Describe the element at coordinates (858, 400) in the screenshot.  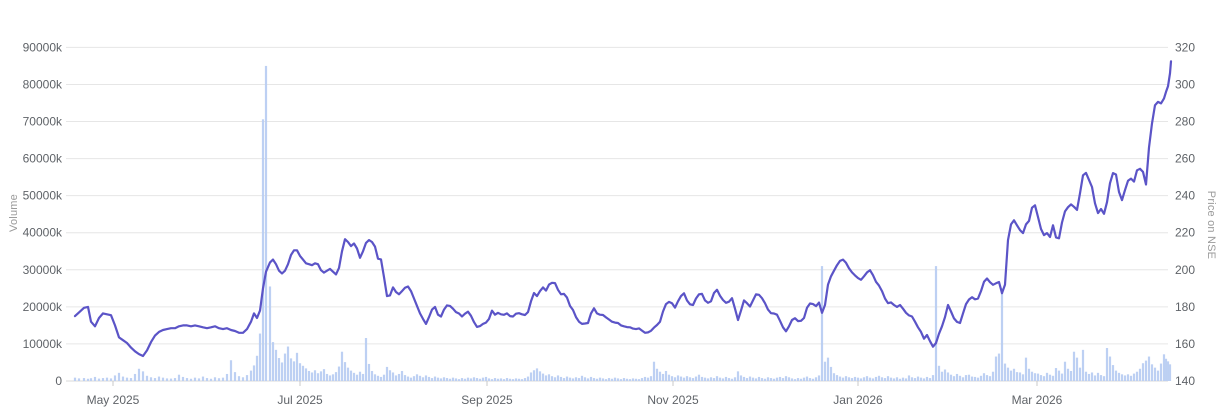
I see `x-tick-label: Jan 2026` at that location.